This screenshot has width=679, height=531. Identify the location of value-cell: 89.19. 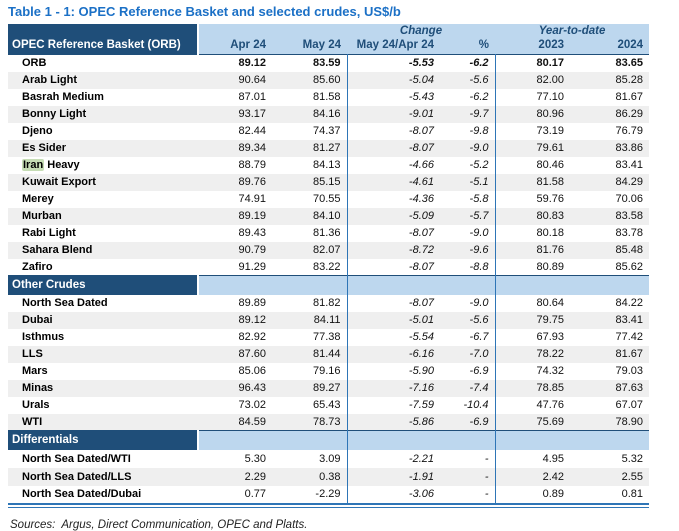
(235, 216).